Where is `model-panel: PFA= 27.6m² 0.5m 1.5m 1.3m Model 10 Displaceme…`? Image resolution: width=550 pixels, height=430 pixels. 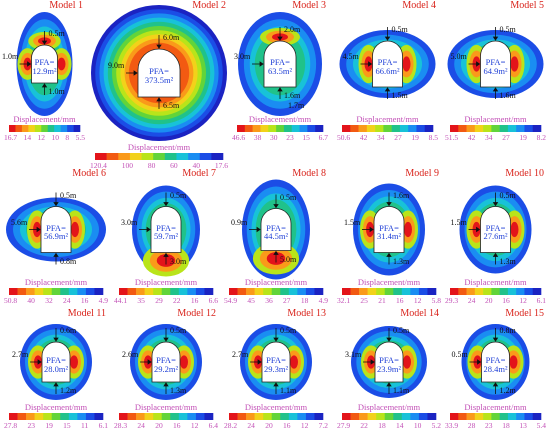 model-panel: PFA= 27.6m² 0.5m 1.5m 1.3m Model 10 Displaceme… is located at coordinates (495, 236).